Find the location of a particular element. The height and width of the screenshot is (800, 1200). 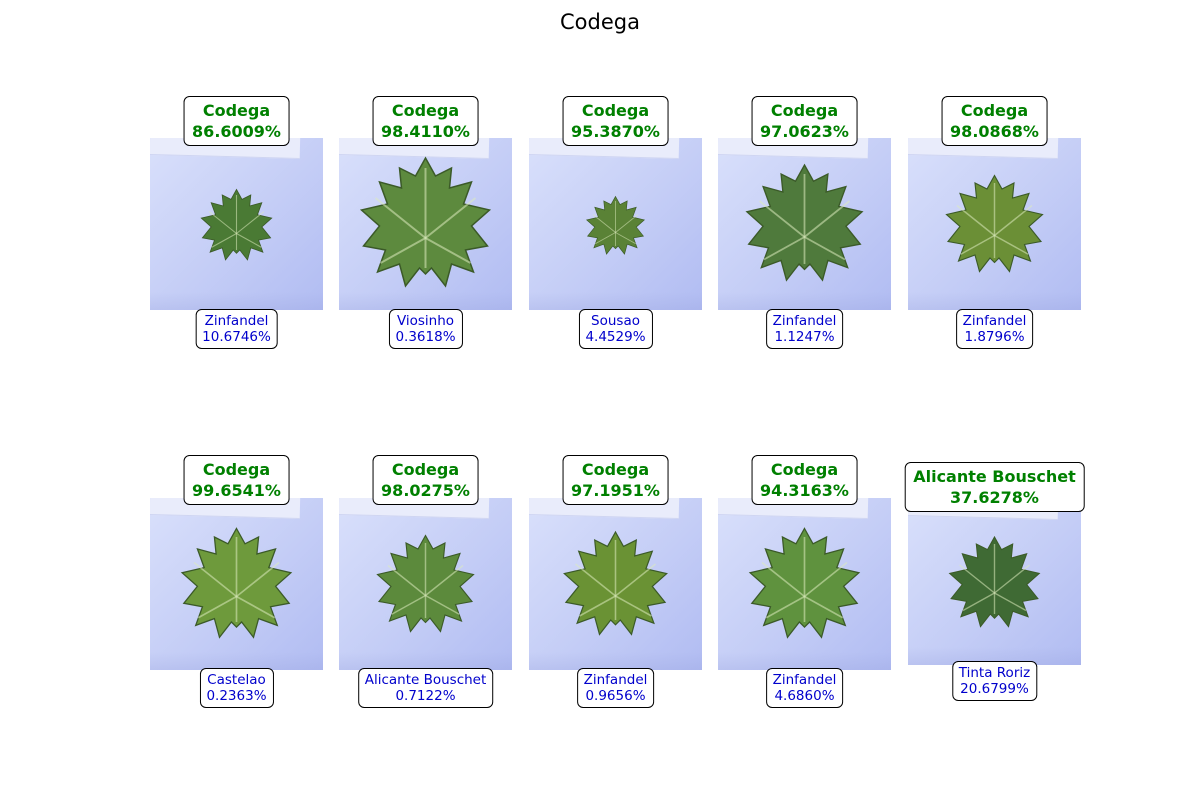

second-prediction-label: Sousao 4.4529% is located at coordinates (615, 329).